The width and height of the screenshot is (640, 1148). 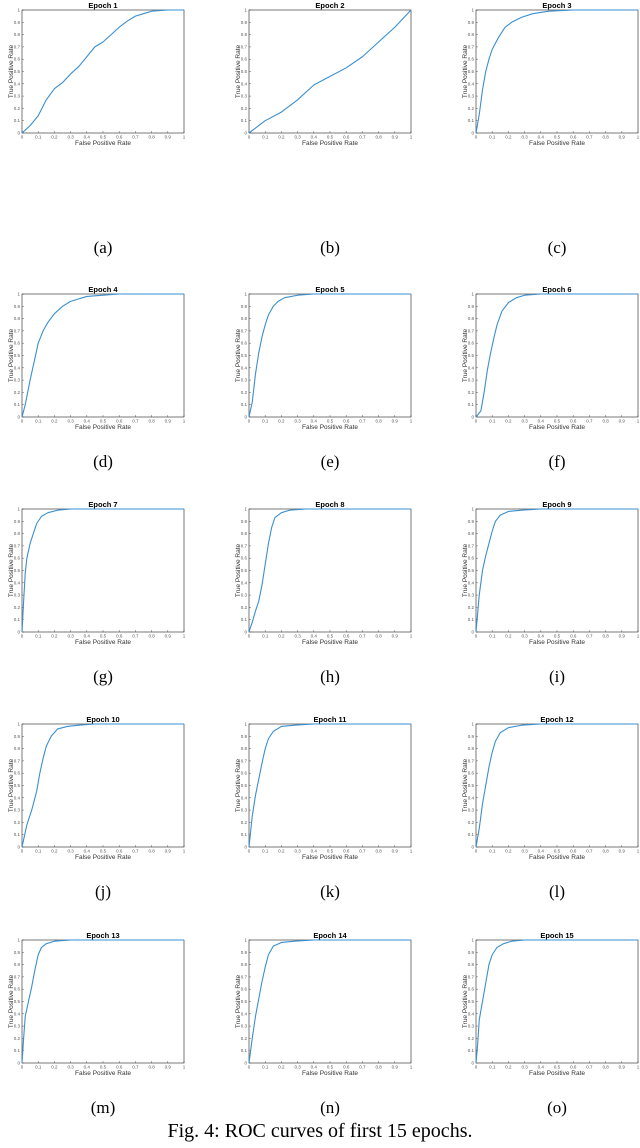 What do you see at coordinates (346, 1067) in the screenshot?
I see `x-tick-label: 0.6` at bounding box center [346, 1067].